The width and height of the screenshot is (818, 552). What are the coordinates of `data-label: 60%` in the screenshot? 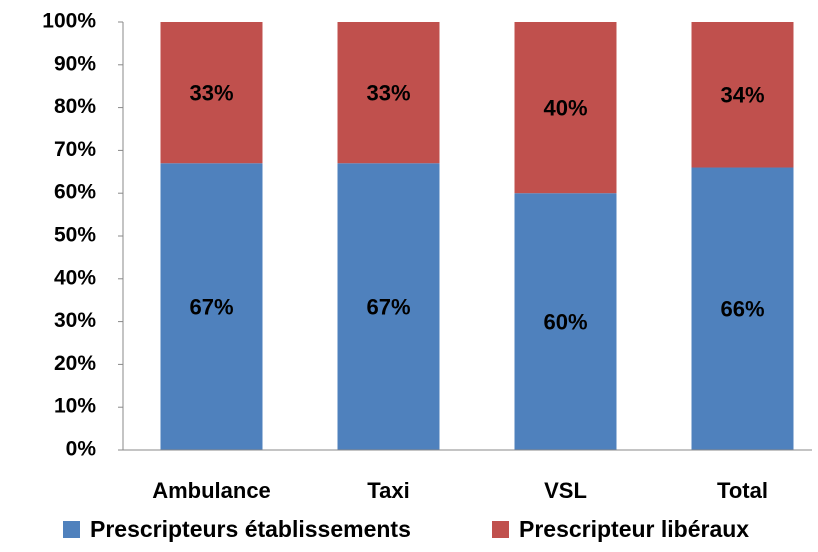 It's located at (565, 321).